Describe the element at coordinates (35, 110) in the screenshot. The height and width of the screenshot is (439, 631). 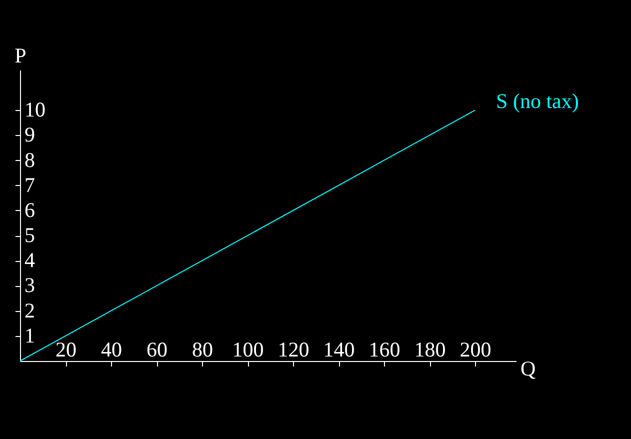
I see `y-tick-label: 10` at that location.